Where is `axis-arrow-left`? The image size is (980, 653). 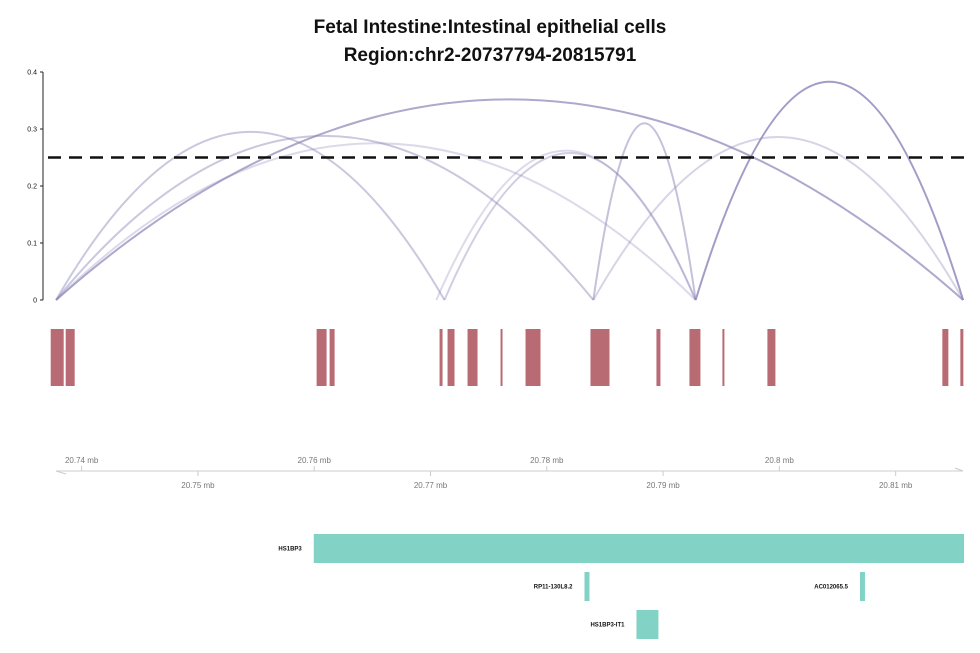 axis-arrow-left is located at coordinates (61, 472).